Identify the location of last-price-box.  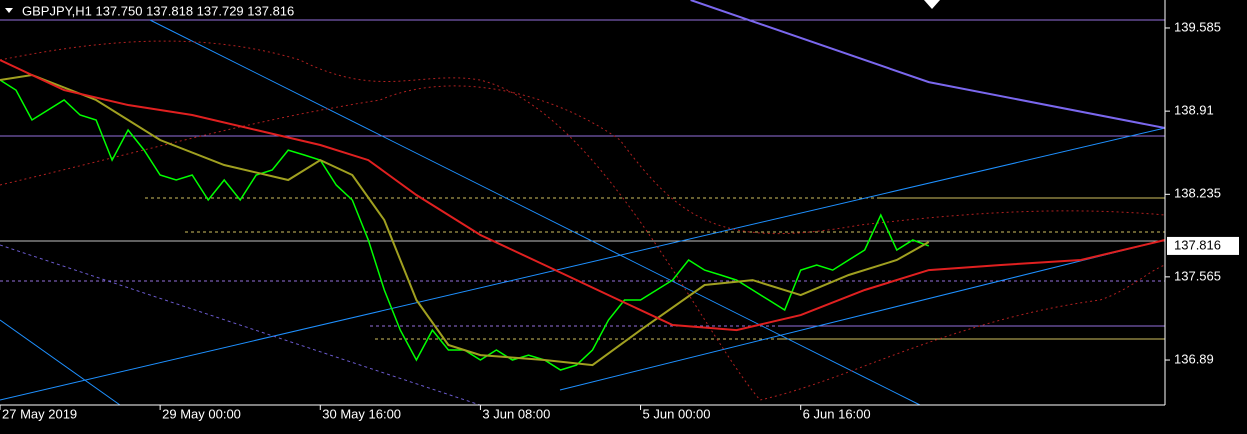
(1203, 245).